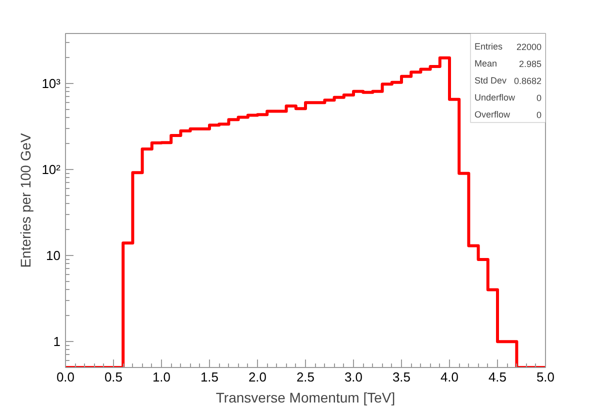 The height and width of the screenshot is (409, 592). What do you see at coordinates (209, 377) in the screenshot?
I see `x-tick-label: 1.5` at bounding box center [209, 377].